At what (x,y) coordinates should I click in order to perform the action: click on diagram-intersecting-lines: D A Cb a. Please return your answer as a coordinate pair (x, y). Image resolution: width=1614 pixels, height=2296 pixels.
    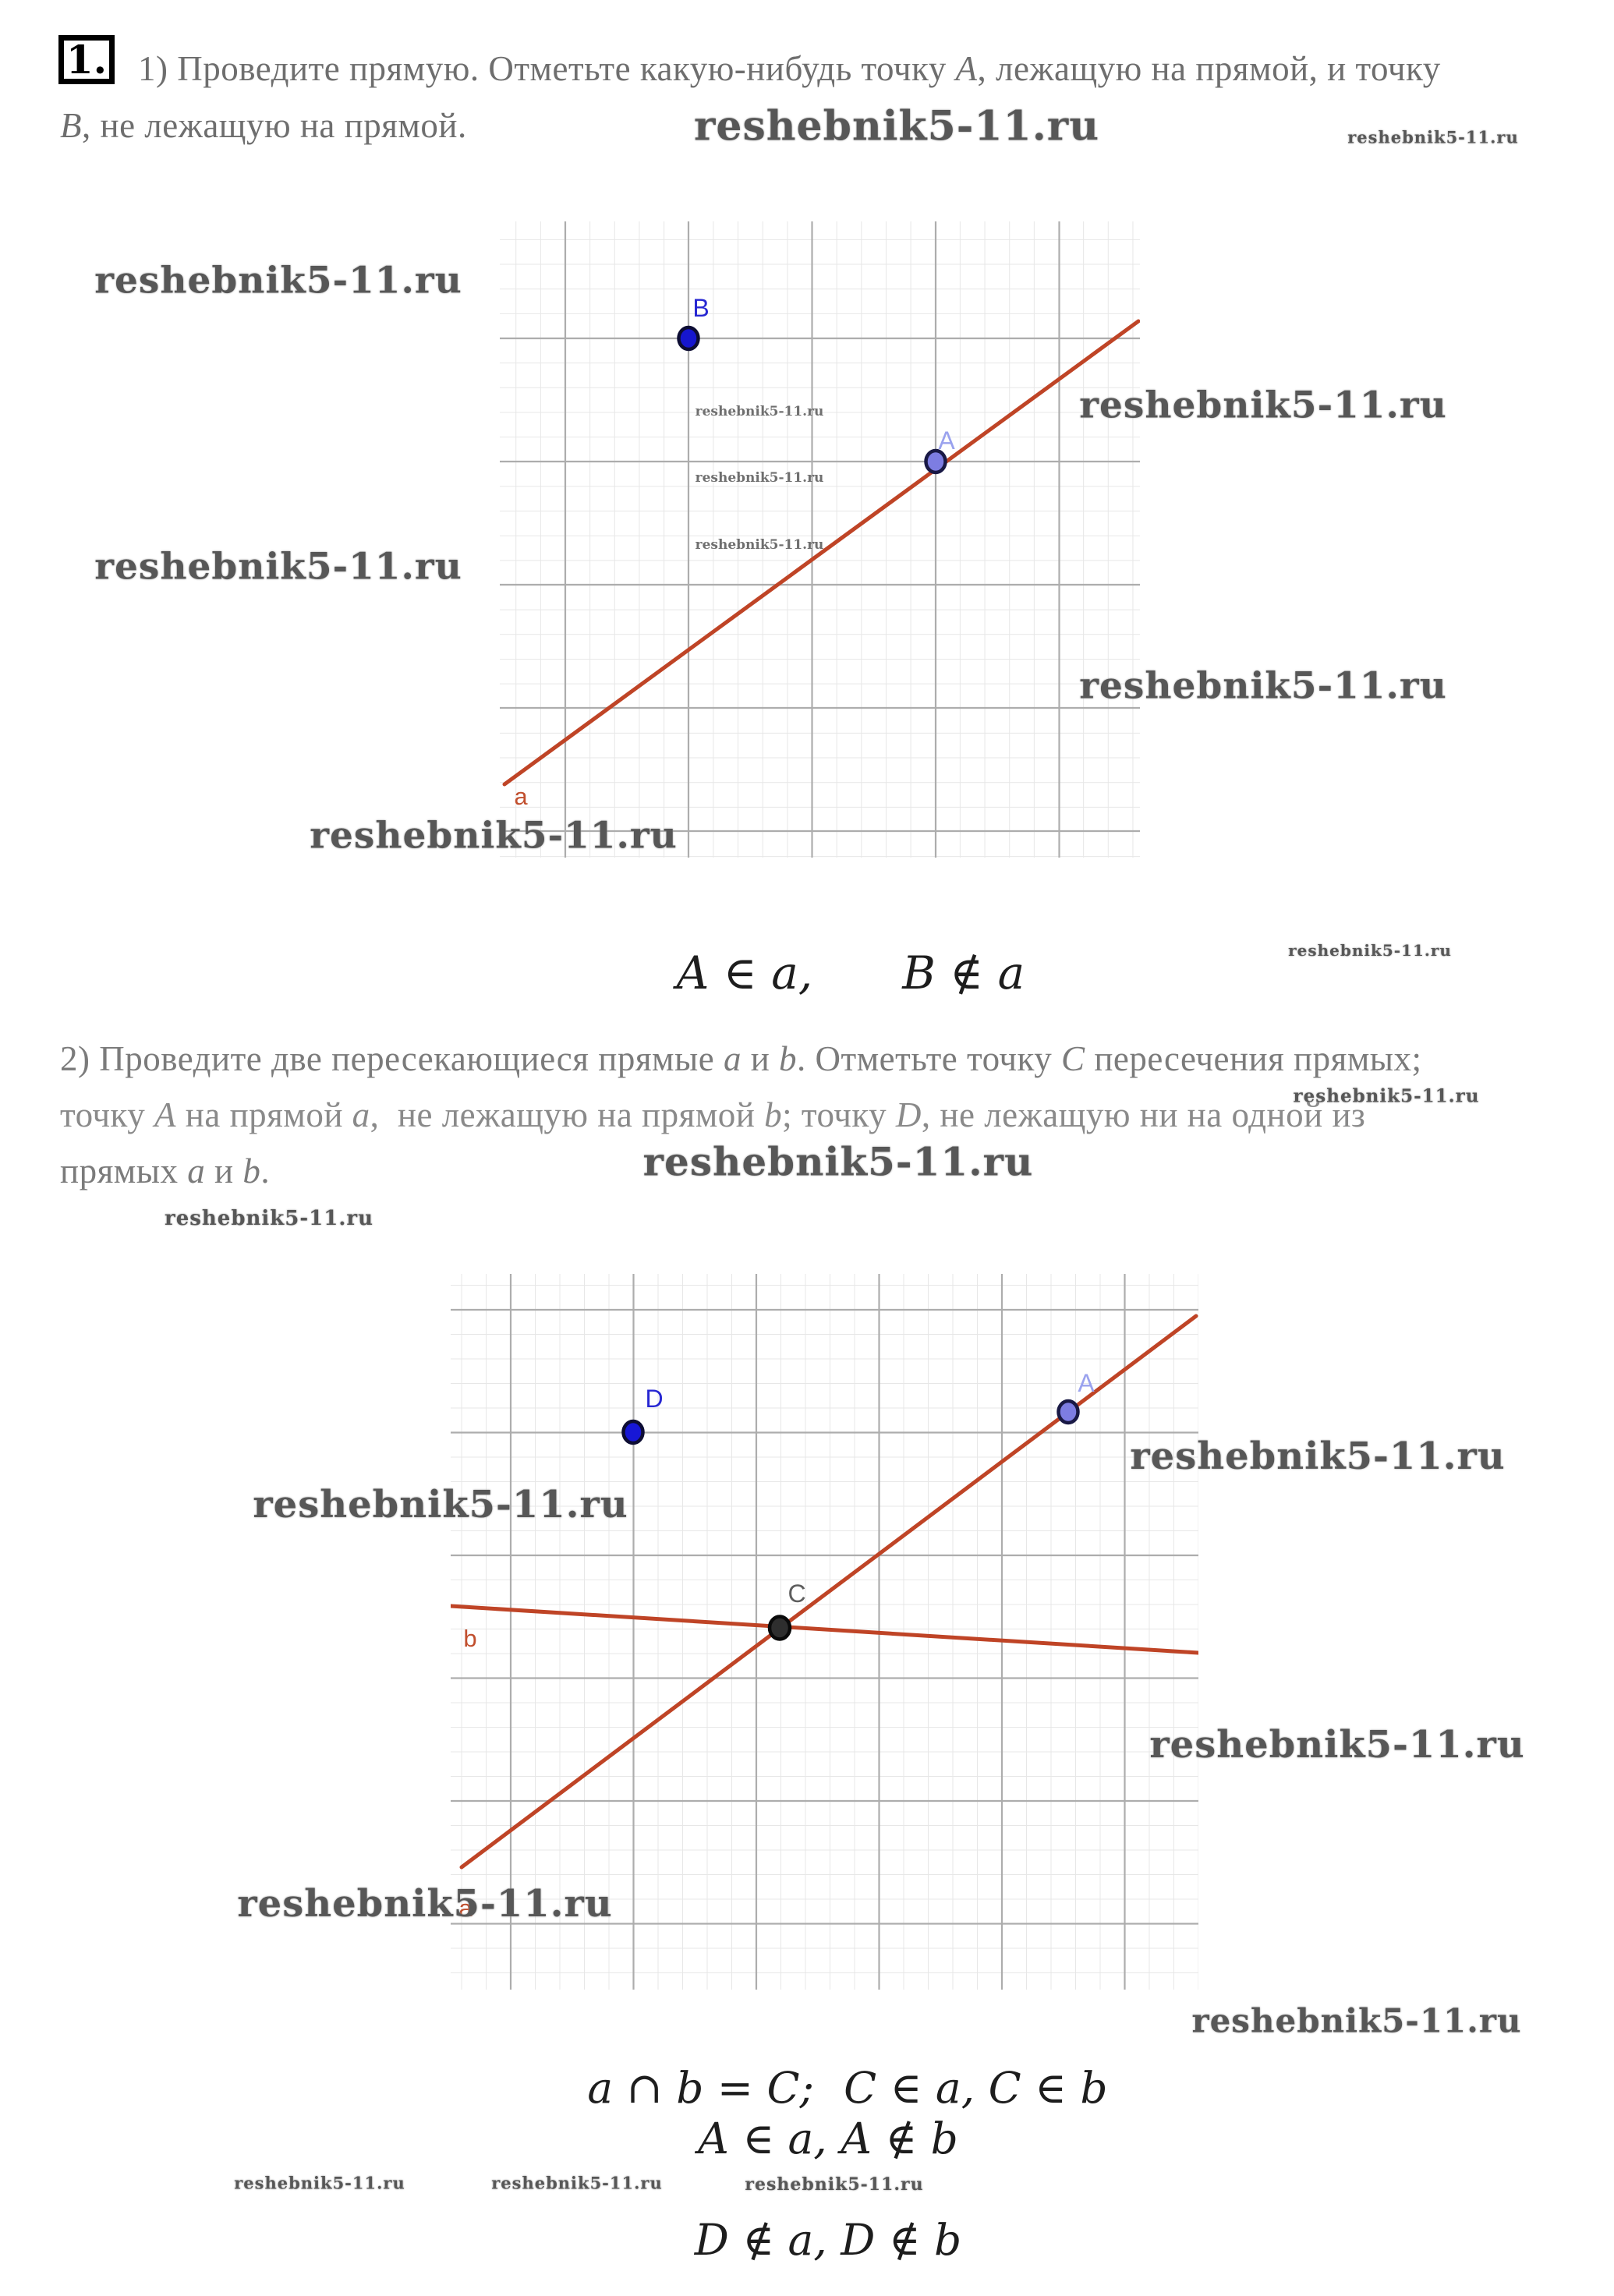
    Looking at the image, I should click on (824, 1632).